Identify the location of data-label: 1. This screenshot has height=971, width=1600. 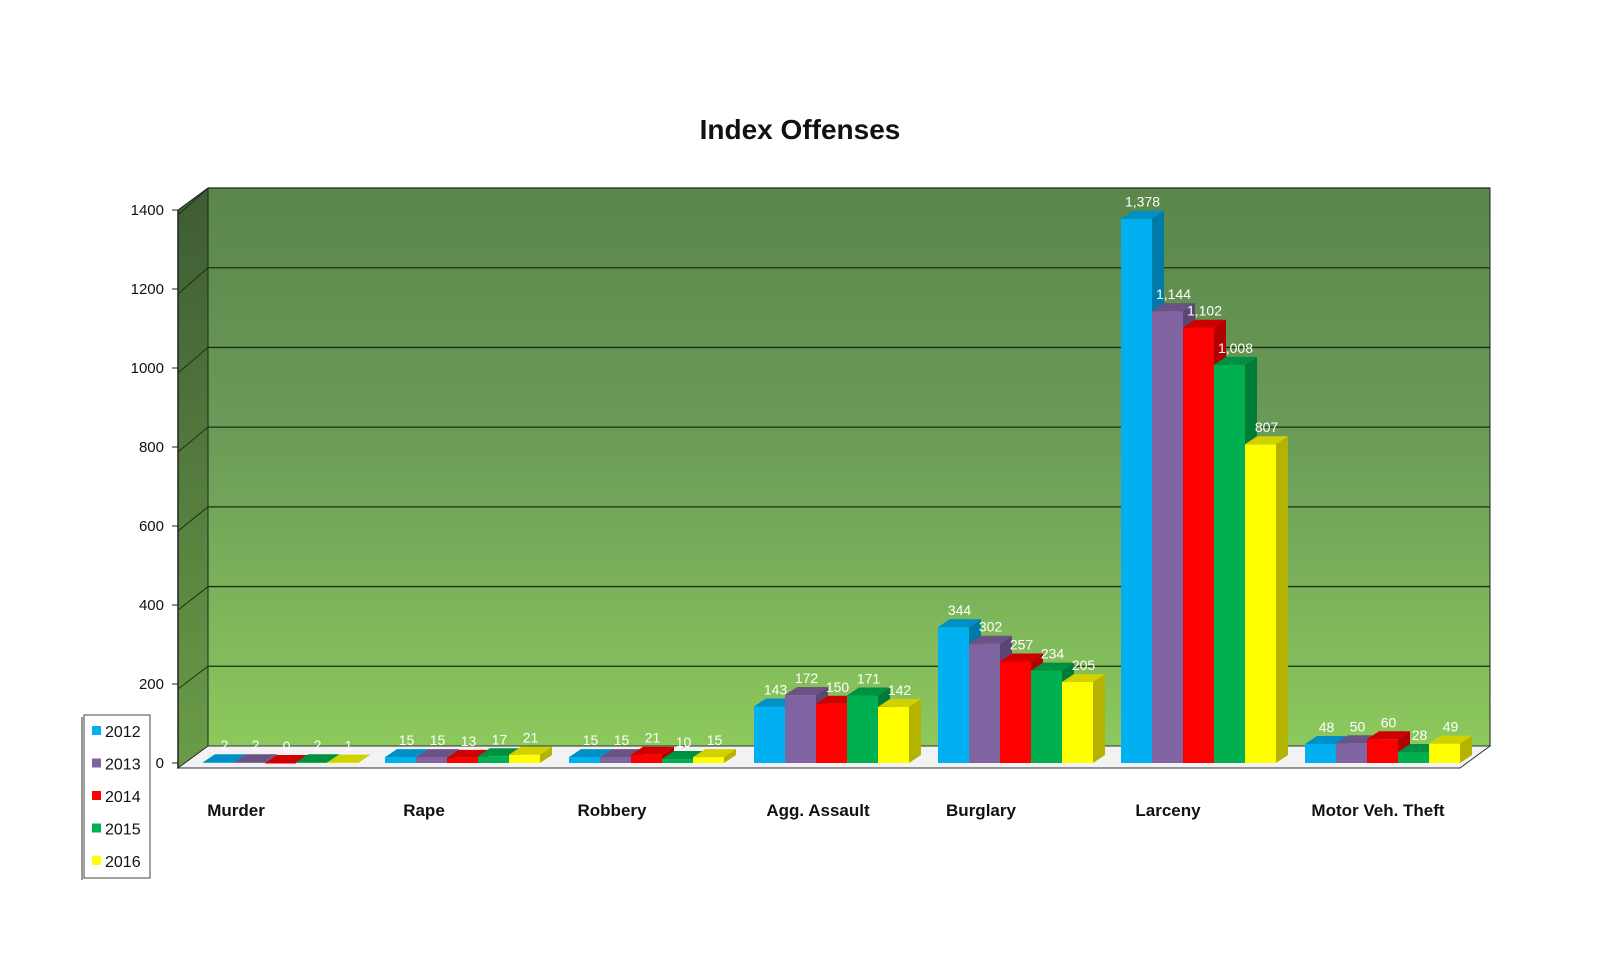
(349, 746).